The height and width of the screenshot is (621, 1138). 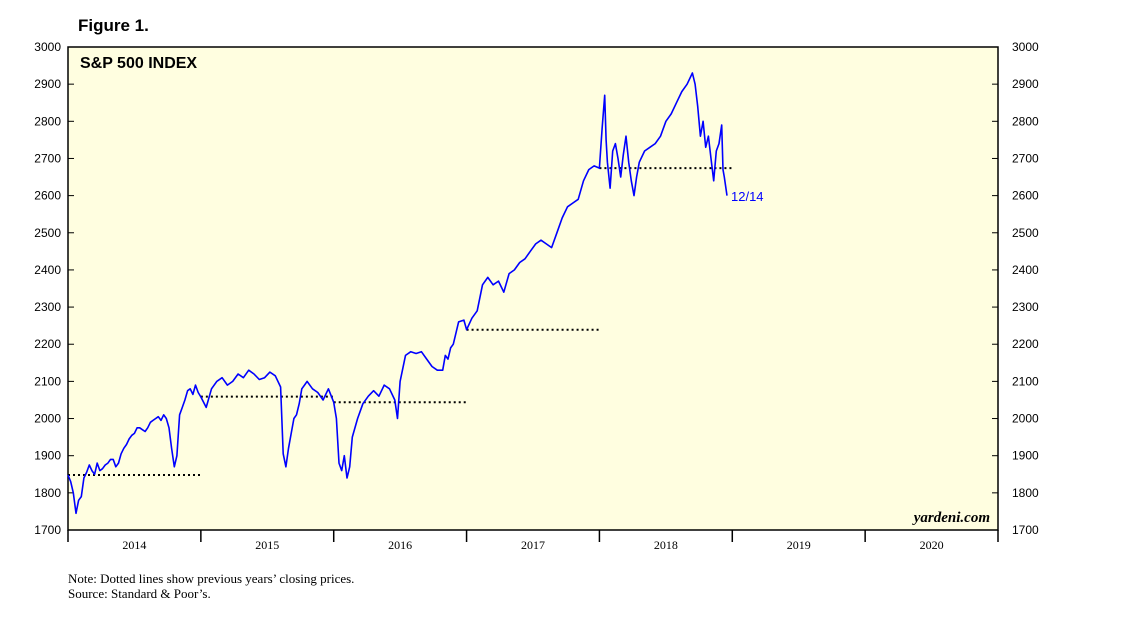 What do you see at coordinates (47, 530) in the screenshot?
I see `left-tick-label: 1700` at bounding box center [47, 530].